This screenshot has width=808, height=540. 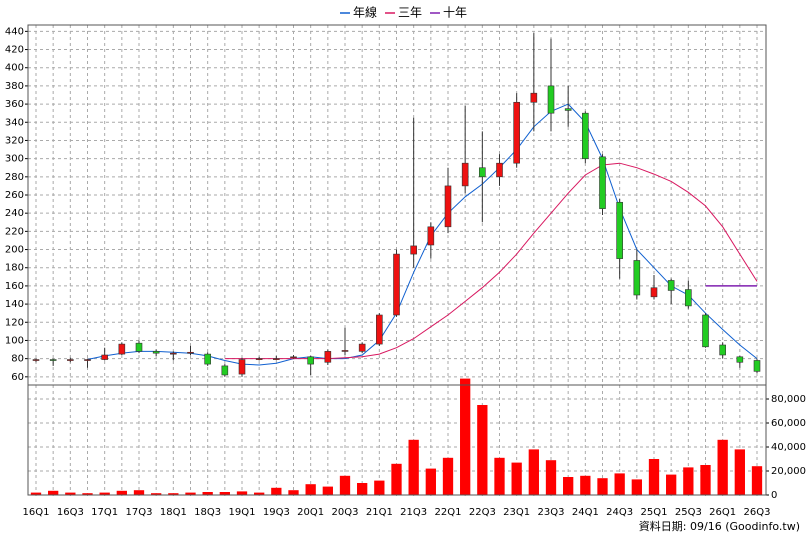 I want to click on x-tick-label: 22Q3, so click(x=482, y=512).